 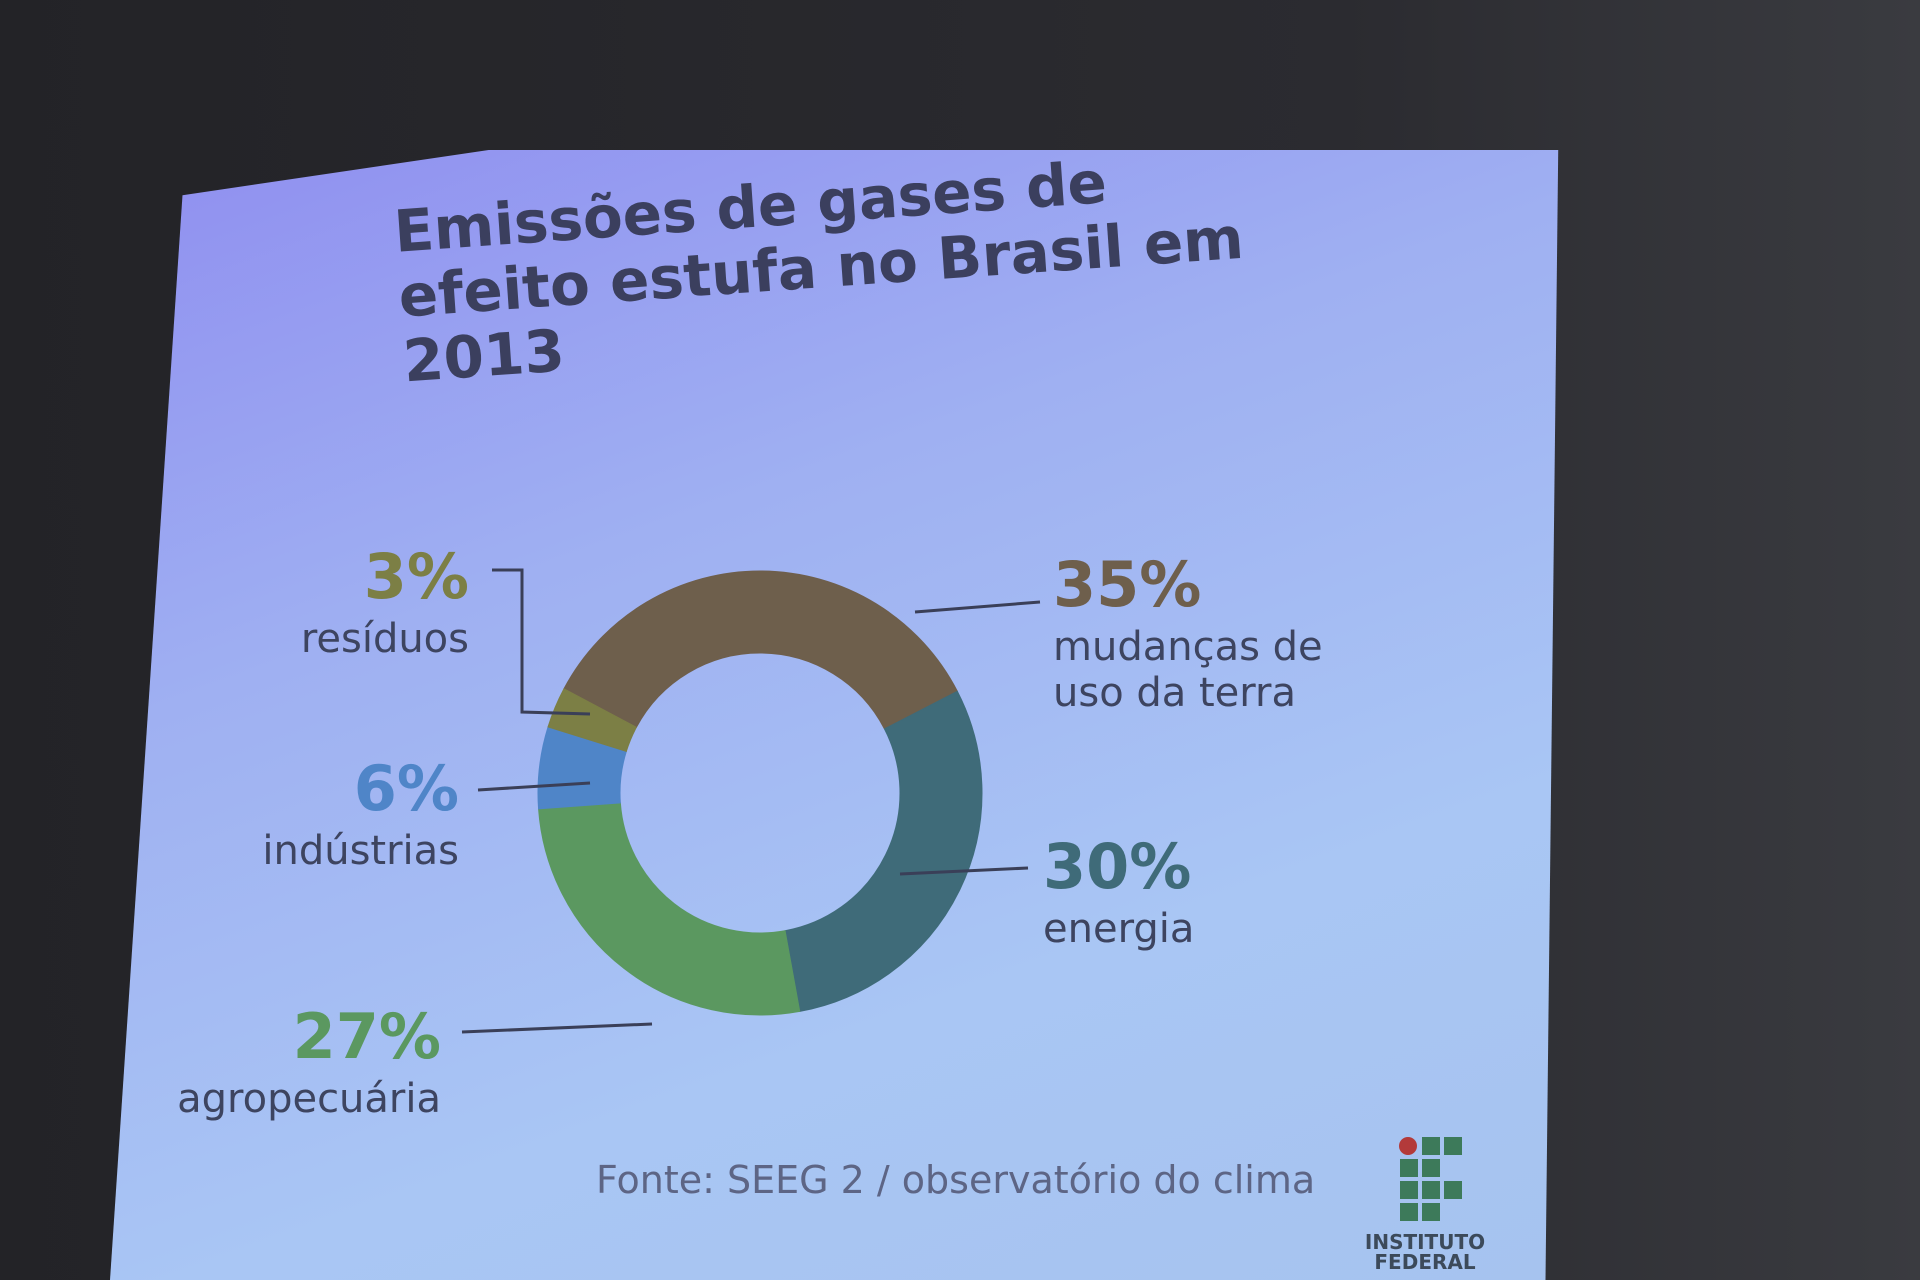 What do you see at coordinates (360, 851) in the screenshot?
I see `category-label: indústrias` at bounding box center [360, 851].